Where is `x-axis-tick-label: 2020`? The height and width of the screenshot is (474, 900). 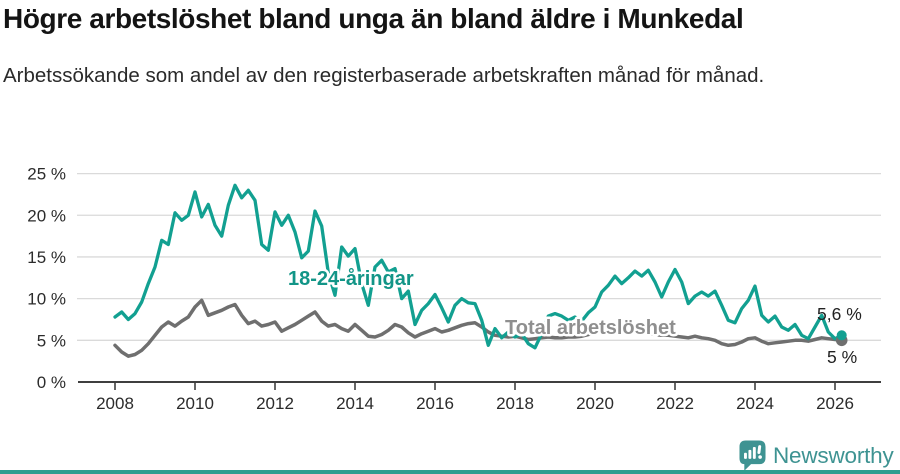
x-axis-tick-label: 2020 is located at coordinates (595, 403).